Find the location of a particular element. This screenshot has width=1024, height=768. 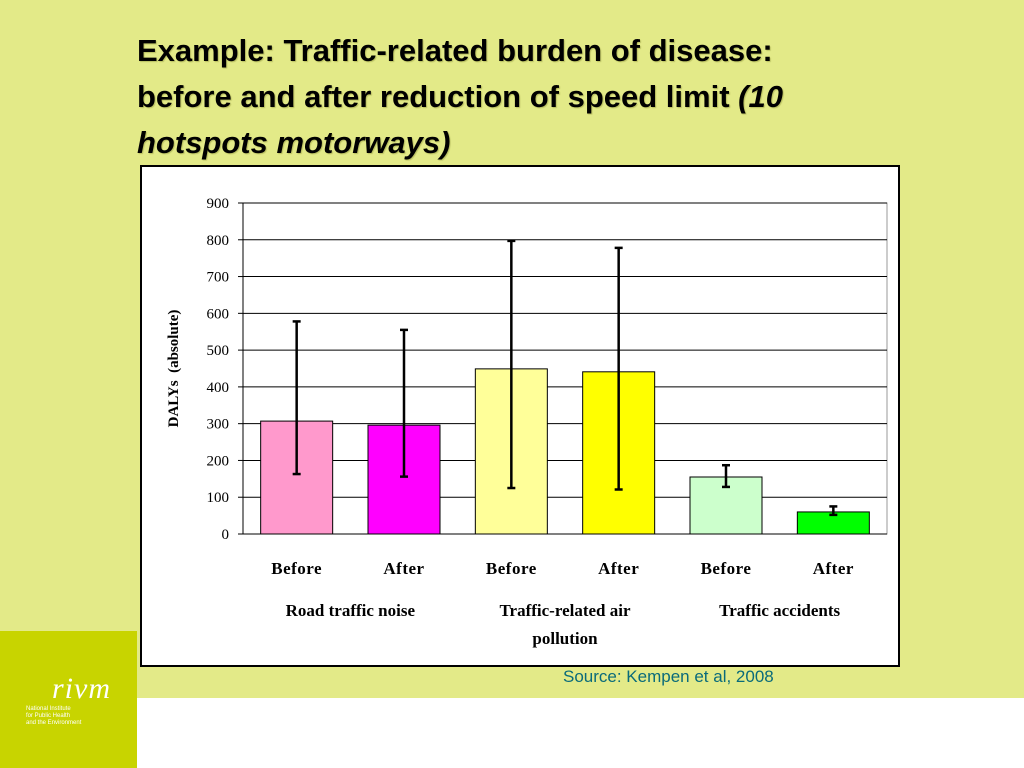

rivm-logo: rivm is located at coordinates (81, 688).